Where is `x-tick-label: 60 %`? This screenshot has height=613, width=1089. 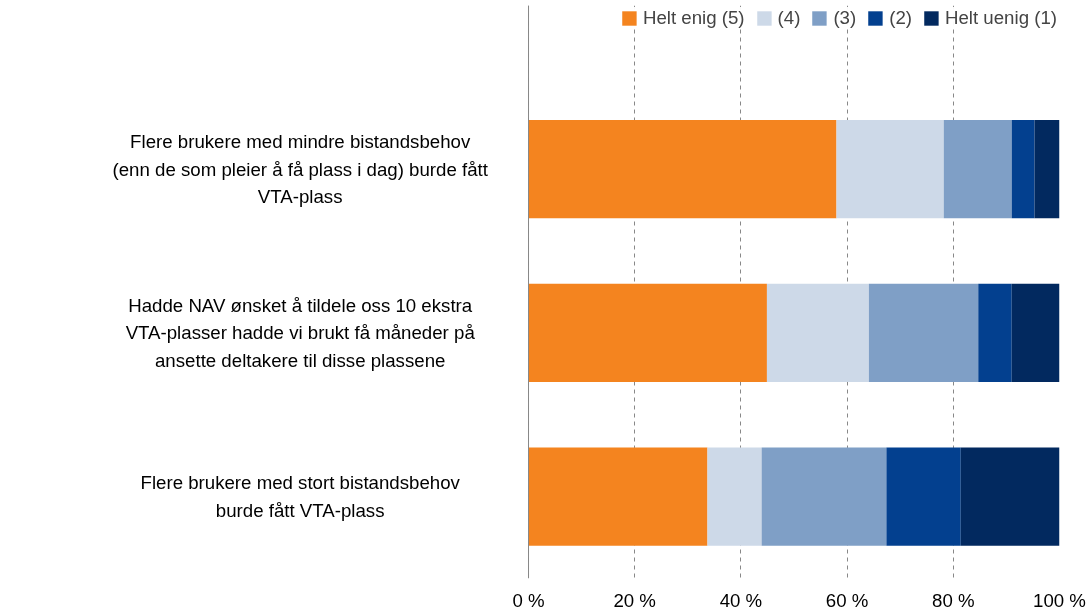
x-tick-label: 60 % is located at coordinates (847, 600).